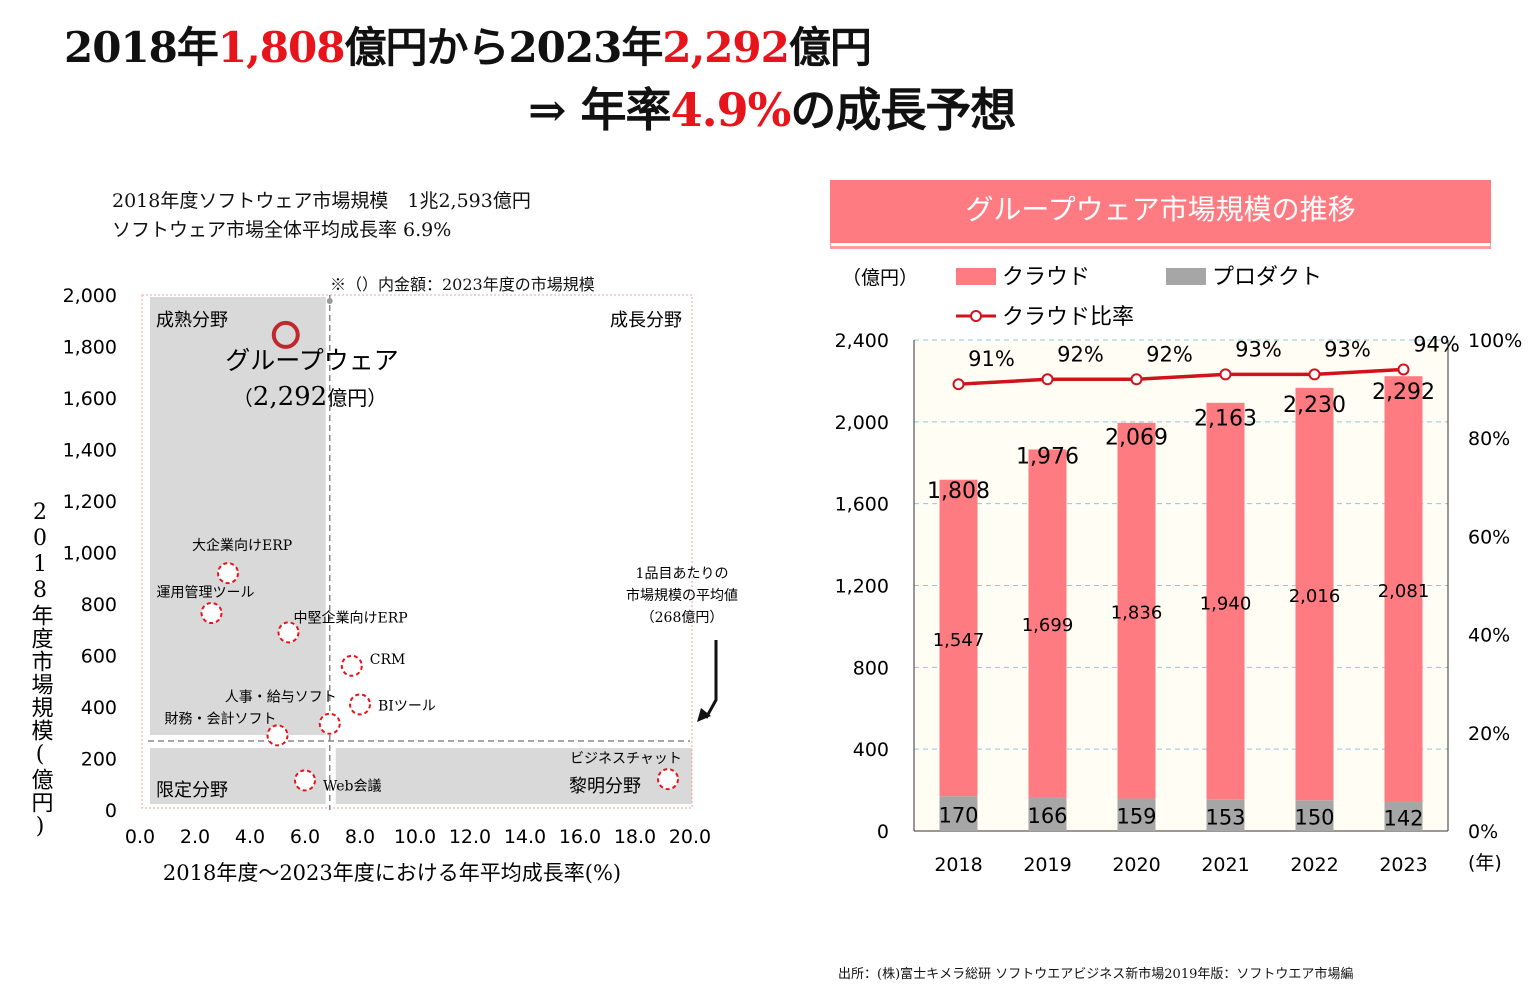  I want to click on bar-total-label: 2,230, so click(1314, 405).